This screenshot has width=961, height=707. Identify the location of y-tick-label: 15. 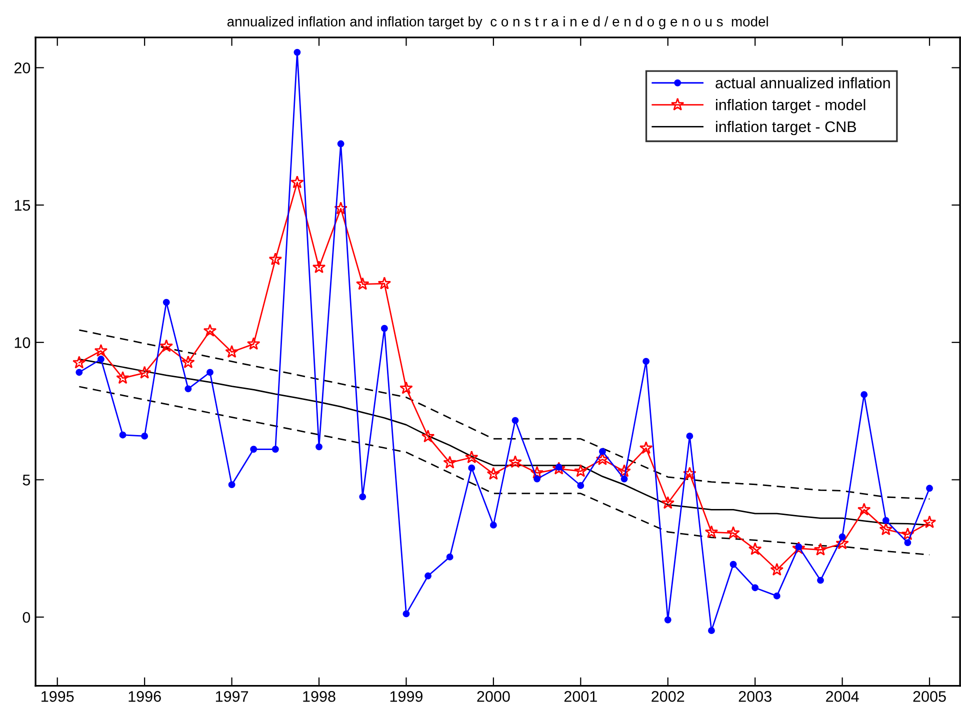
(22, 205).